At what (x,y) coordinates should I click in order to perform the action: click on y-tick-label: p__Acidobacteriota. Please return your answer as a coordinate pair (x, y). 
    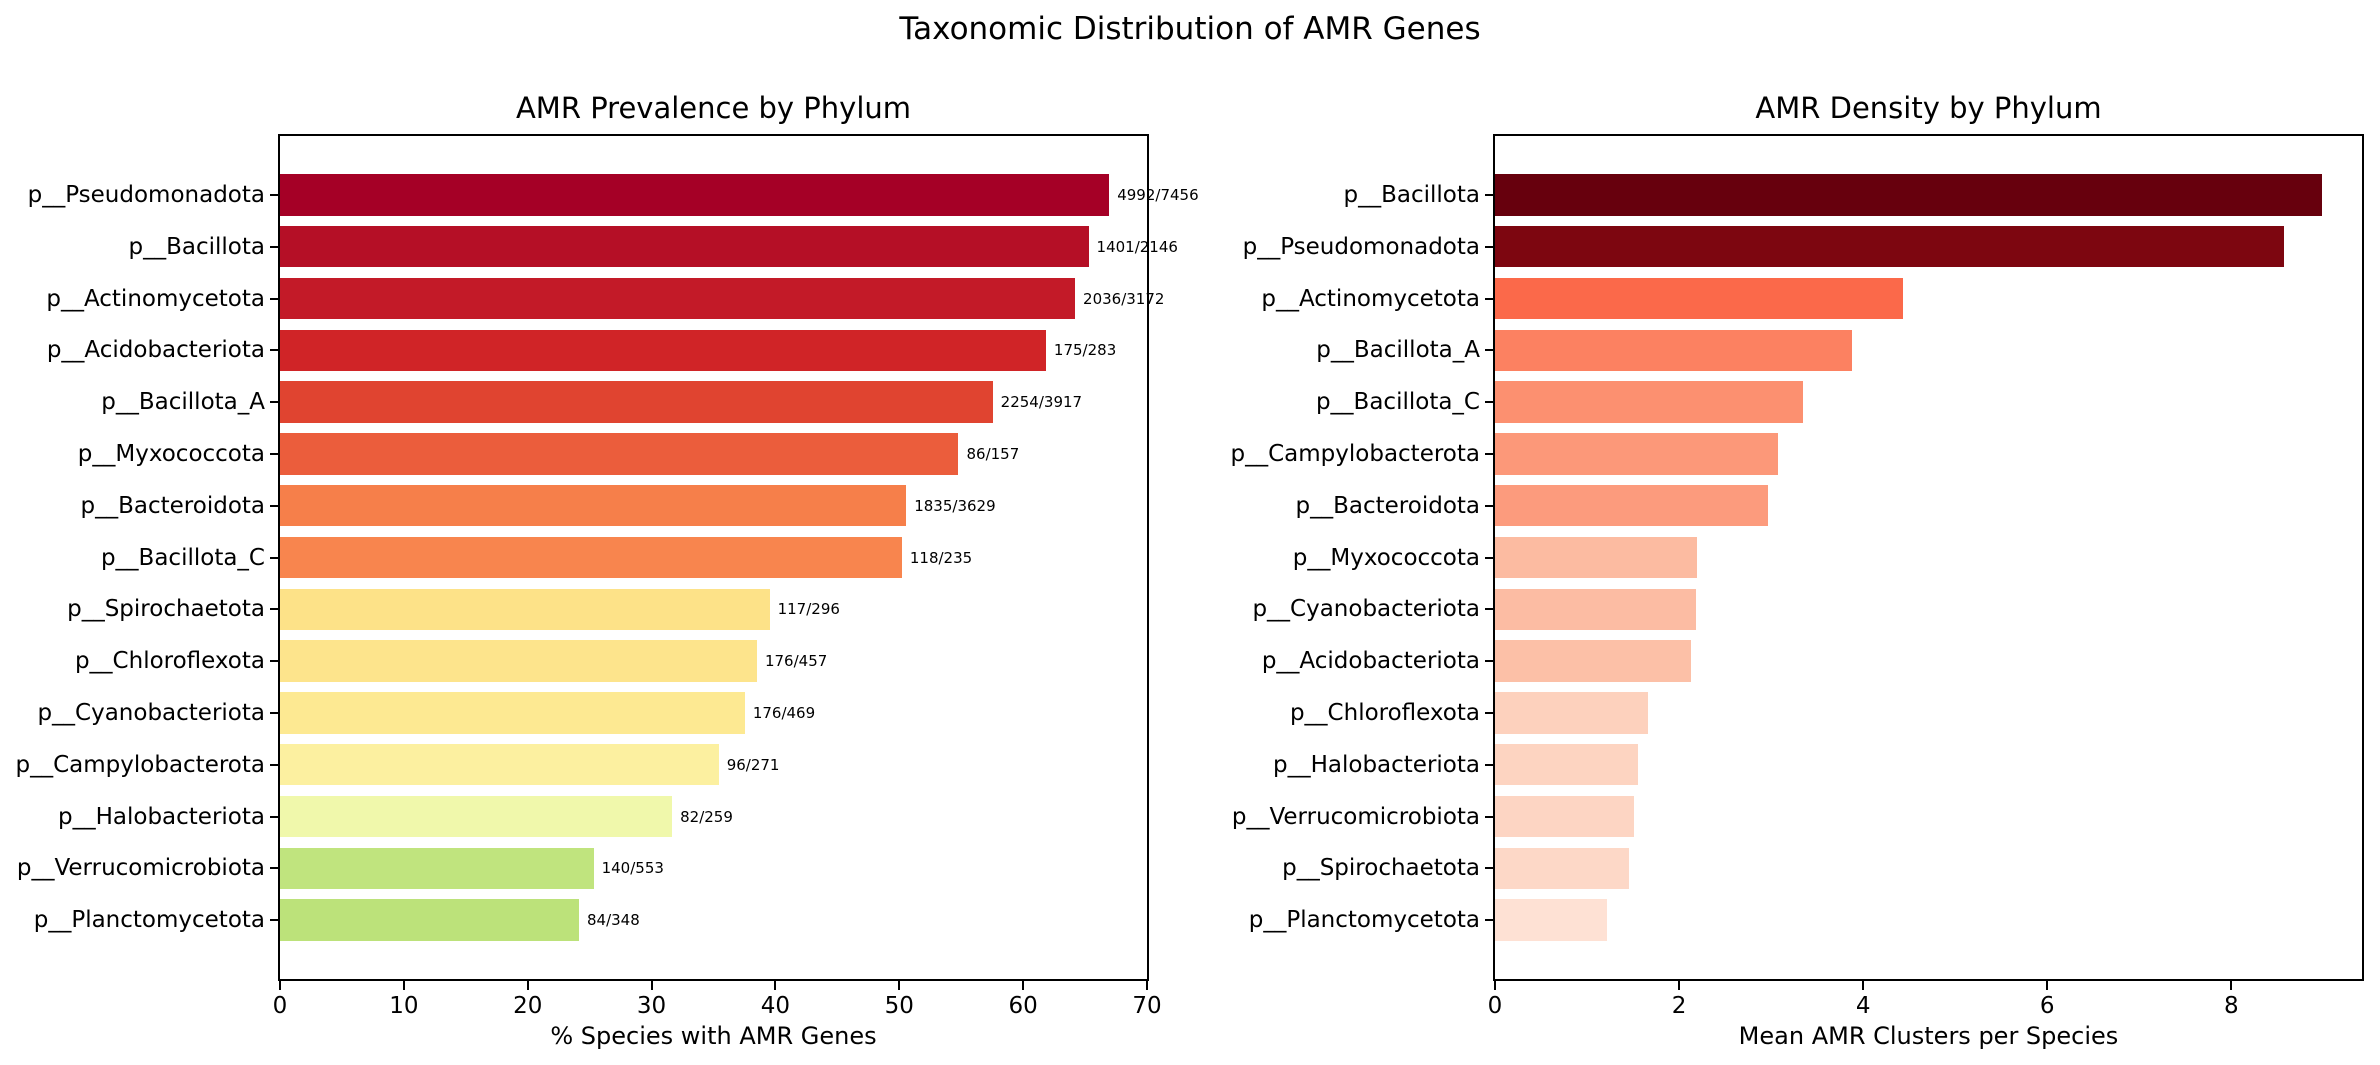
    Looking at the image, I should click on (155, 350).